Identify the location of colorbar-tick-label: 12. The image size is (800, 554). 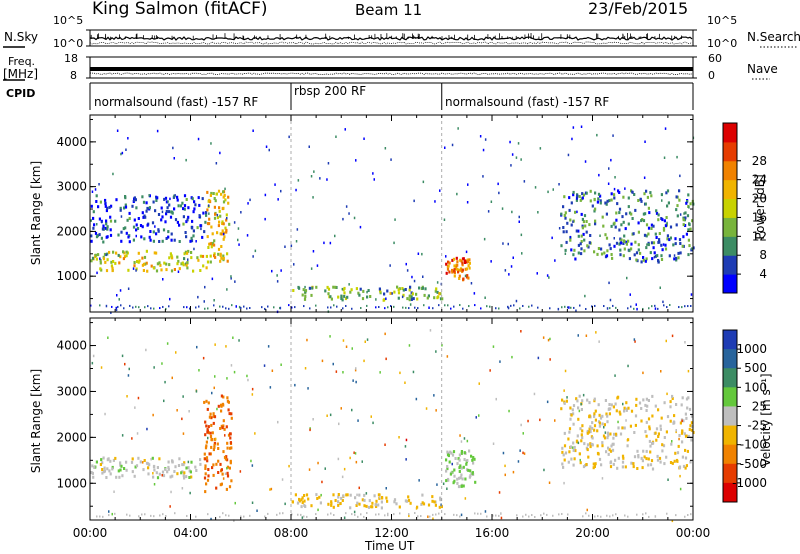
(759, 236).